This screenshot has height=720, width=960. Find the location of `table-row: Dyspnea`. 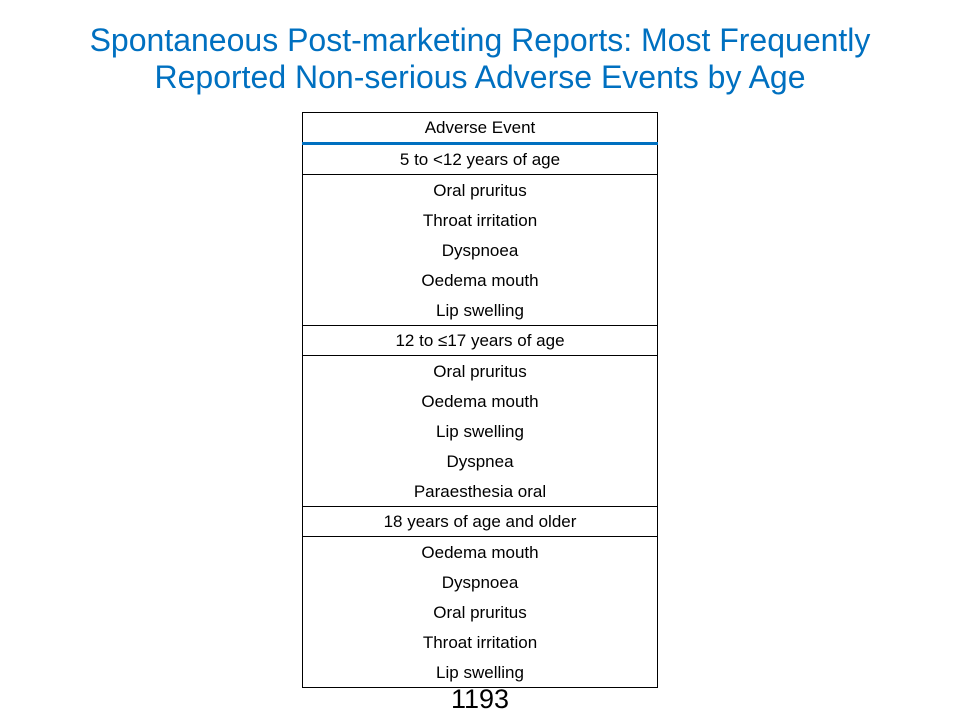

table-row: Dyspnea is located at coordinates (480, 461).